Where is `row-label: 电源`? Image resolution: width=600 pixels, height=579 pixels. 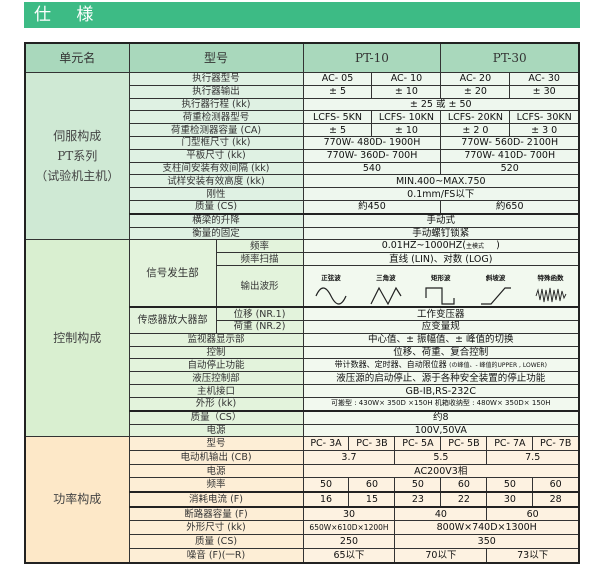
row-label: 电源 is located at coordinates (216, 430).